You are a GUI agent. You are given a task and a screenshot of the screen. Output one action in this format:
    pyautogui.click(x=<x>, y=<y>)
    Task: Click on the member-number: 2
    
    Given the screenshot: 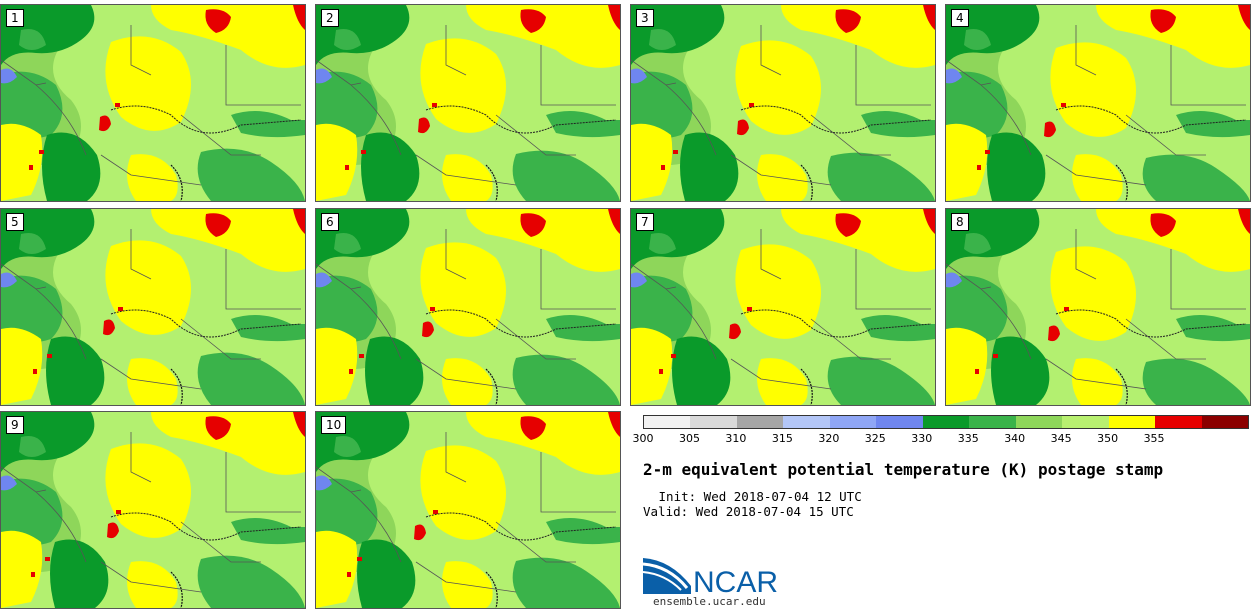 What is the action you would take?
    pyautogui.click(x=330, y=18)
    